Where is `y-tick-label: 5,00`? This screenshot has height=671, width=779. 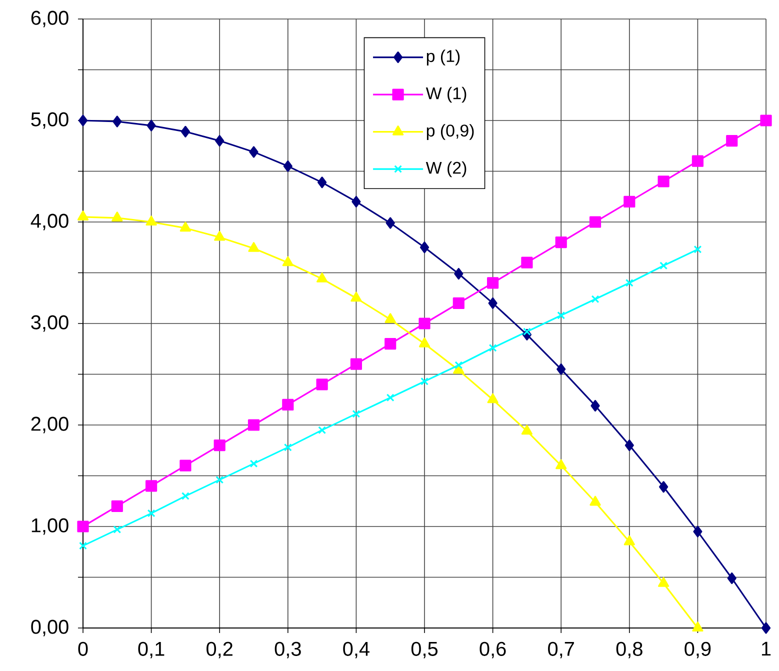
y-tick-label: 5,00 is located at coordinates (49, 120).